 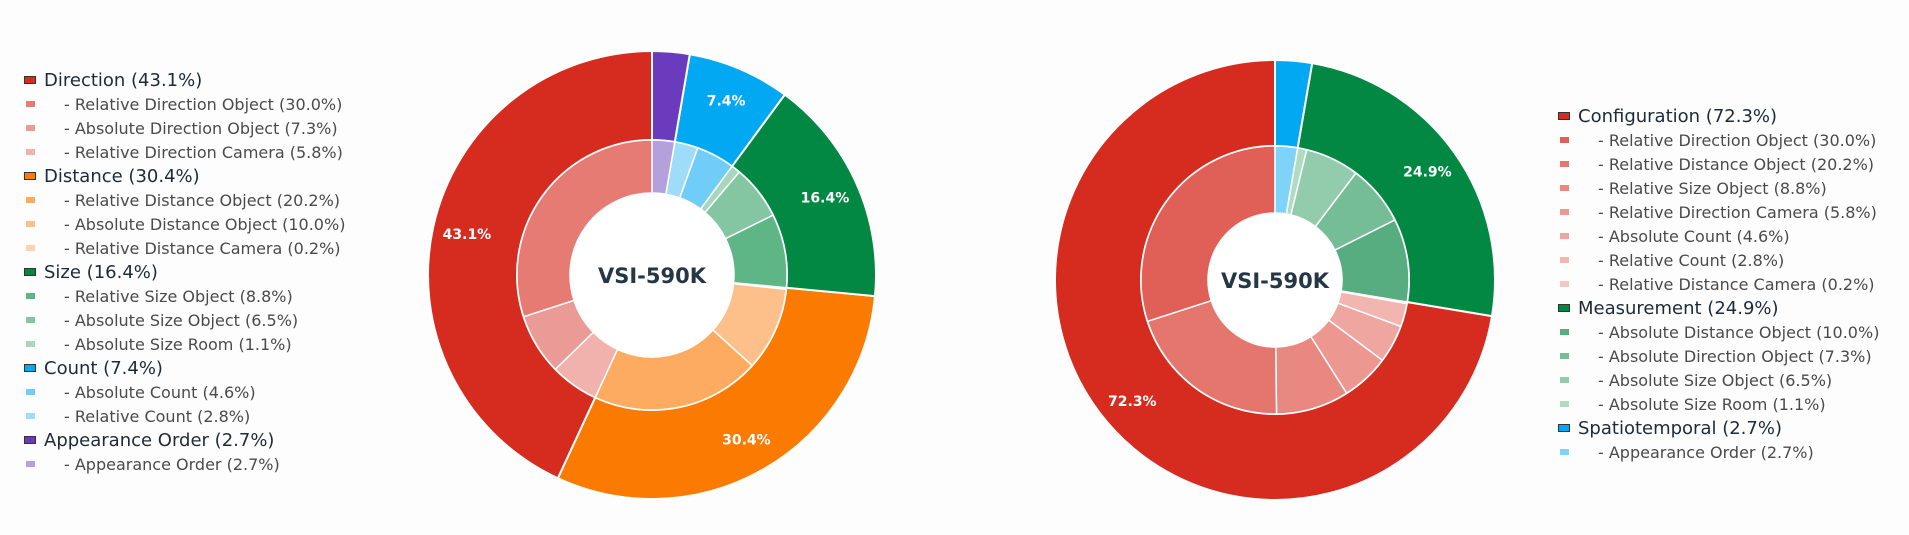 What do you see at coordinates (1678, 308) in the screenshot?
I see `legend-label: Measurement (24.9%)` at bounding box center [1678, 308].